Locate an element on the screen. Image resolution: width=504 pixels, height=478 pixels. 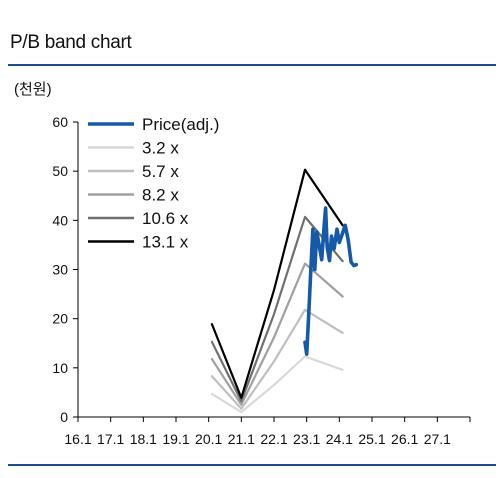
y-tick-label: 50 is located at coordinates (60, 171).